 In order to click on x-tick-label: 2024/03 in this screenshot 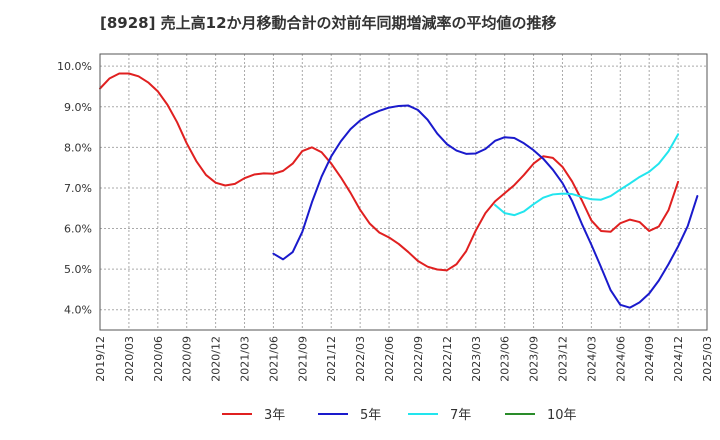, I will do `click(591, 359)`.